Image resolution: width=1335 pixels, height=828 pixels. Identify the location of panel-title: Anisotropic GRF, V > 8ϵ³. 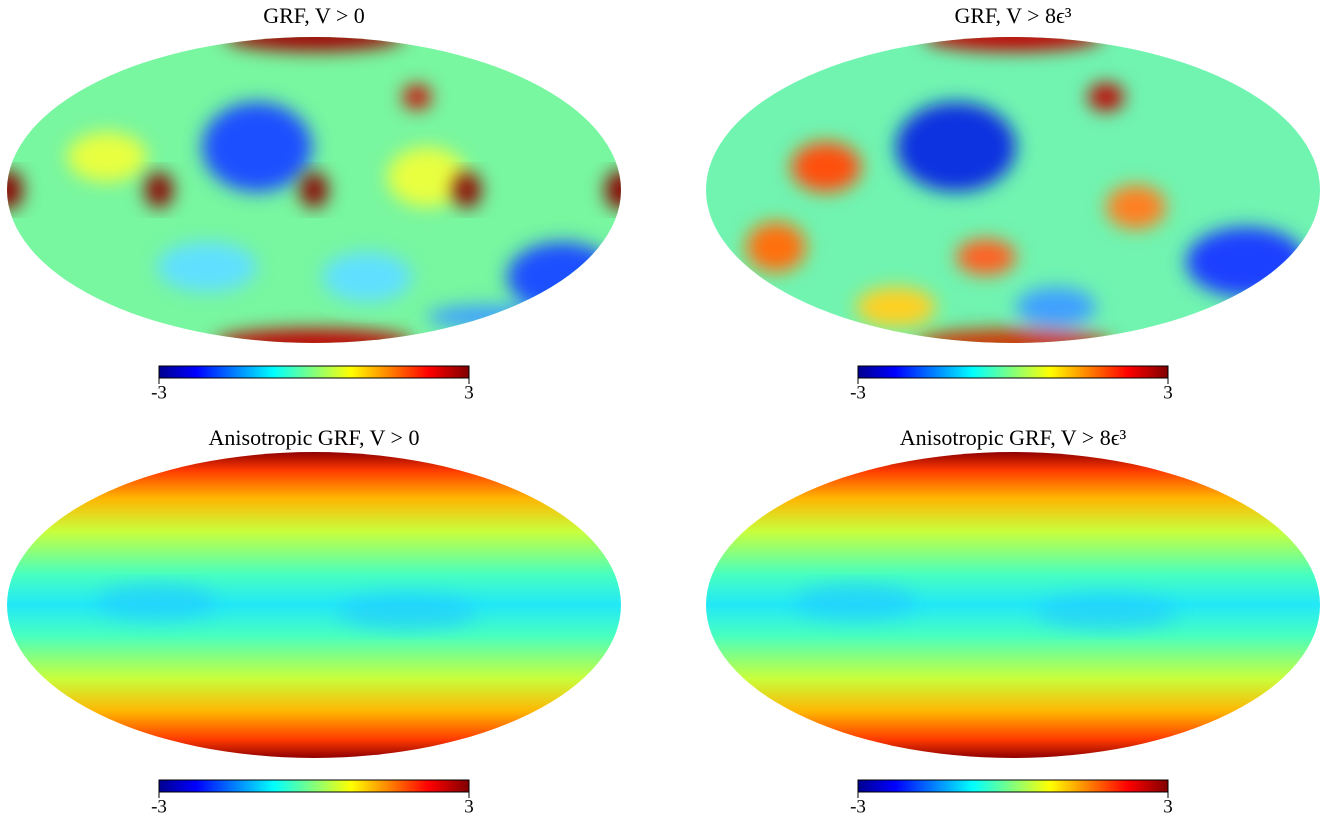
(1013, 437).